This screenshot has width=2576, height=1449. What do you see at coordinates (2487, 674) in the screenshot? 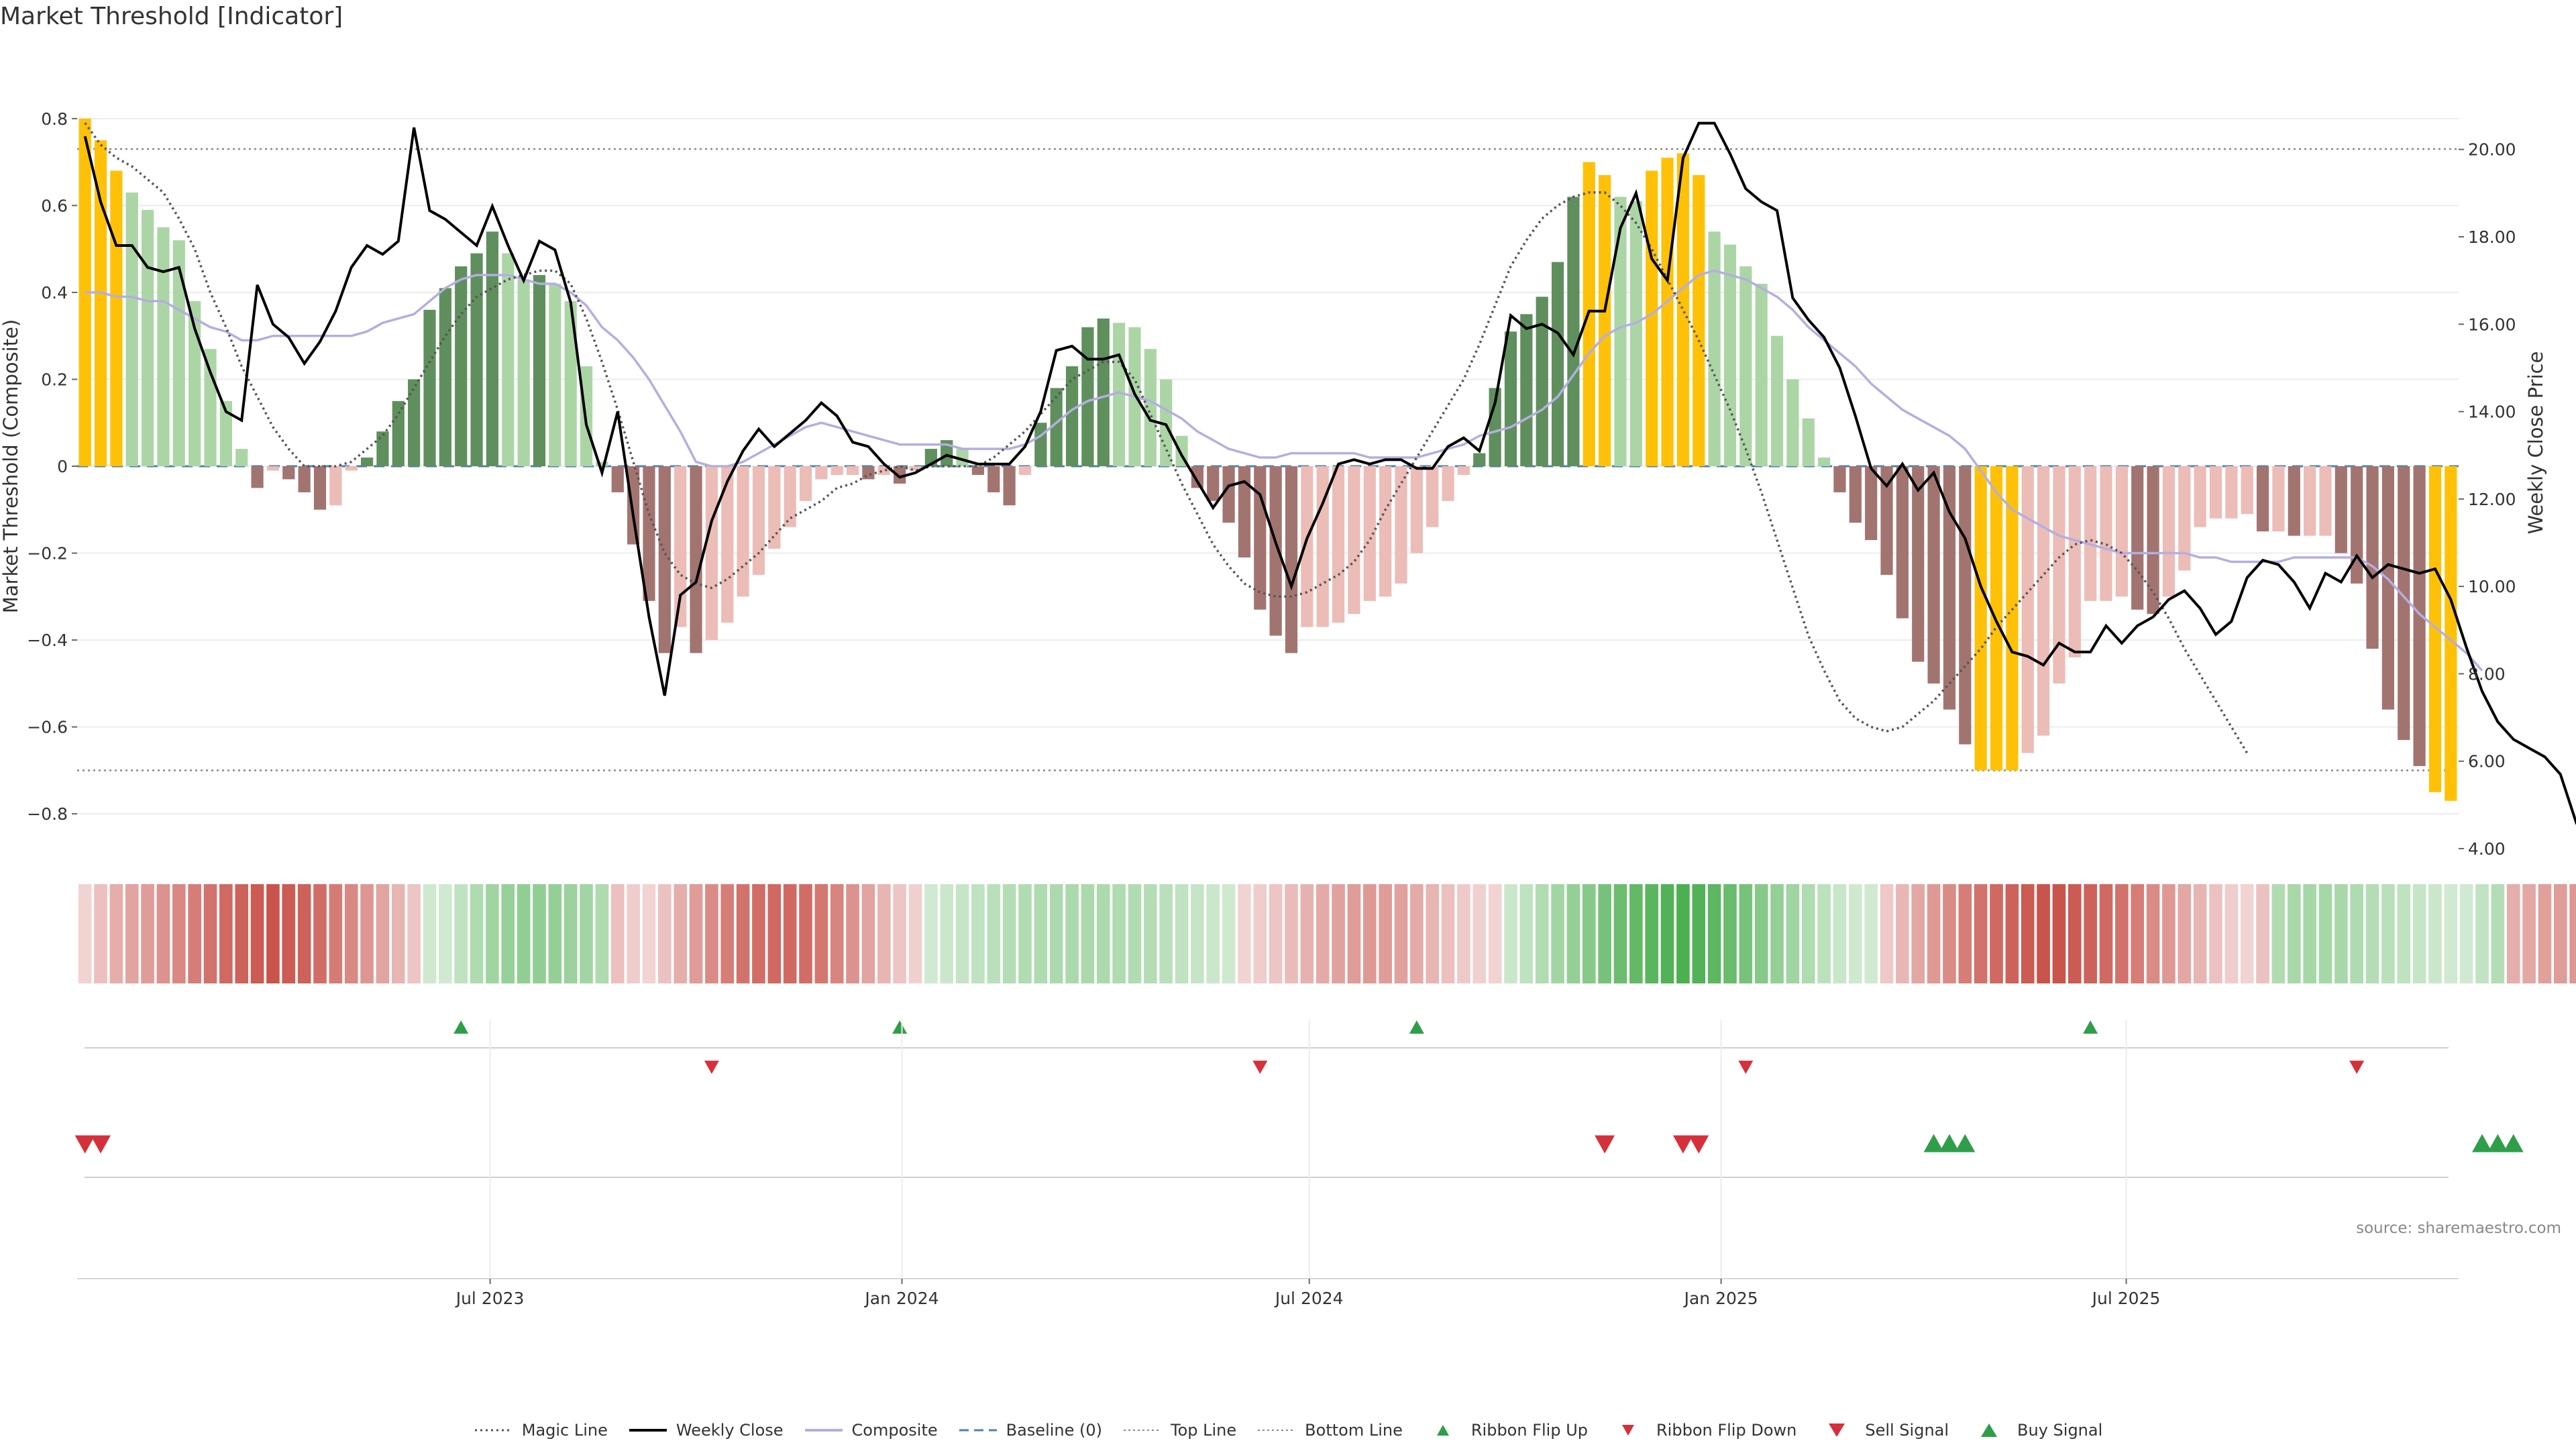
I see `y2-tick-label: 8.00` at bounding box center [2487, 674].